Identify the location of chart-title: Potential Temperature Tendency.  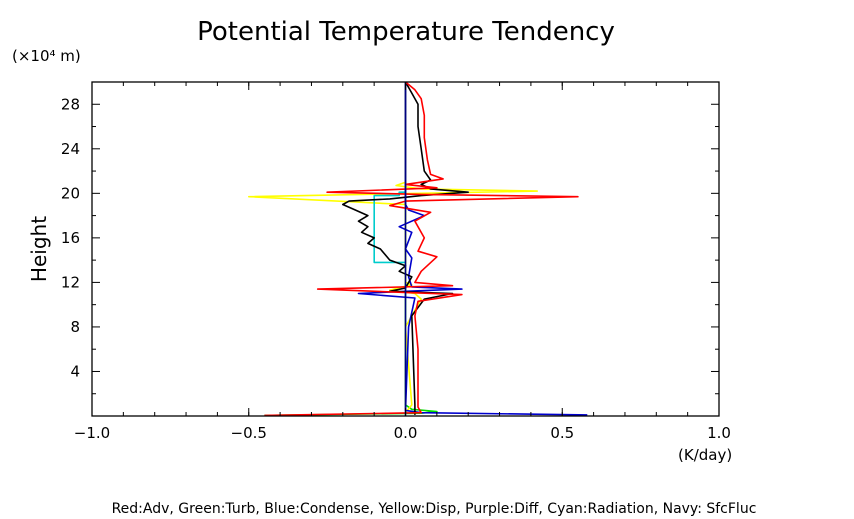
(406, 32).